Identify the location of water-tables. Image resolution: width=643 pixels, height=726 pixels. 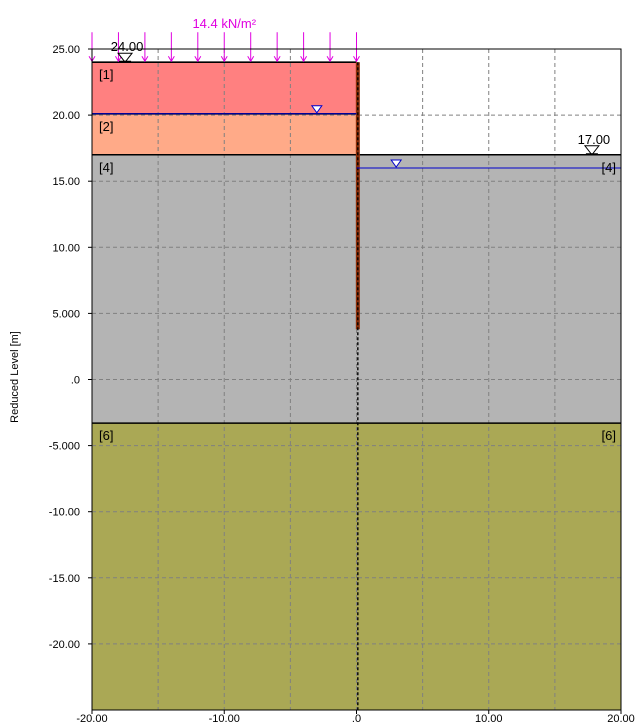
(356, 137).